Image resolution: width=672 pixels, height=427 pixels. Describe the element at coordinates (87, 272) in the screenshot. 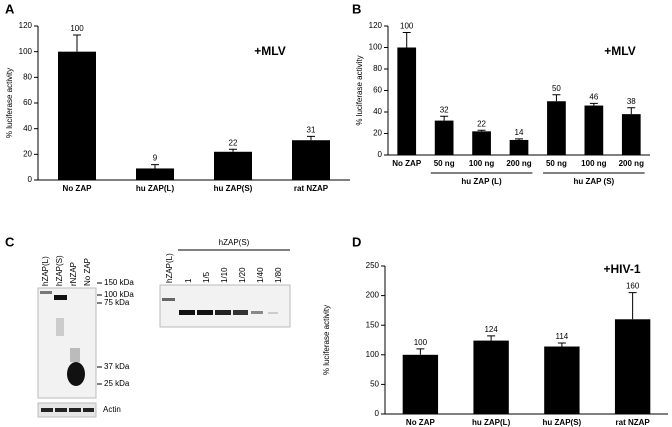

I see `lane-label: No ZAP` at that location.